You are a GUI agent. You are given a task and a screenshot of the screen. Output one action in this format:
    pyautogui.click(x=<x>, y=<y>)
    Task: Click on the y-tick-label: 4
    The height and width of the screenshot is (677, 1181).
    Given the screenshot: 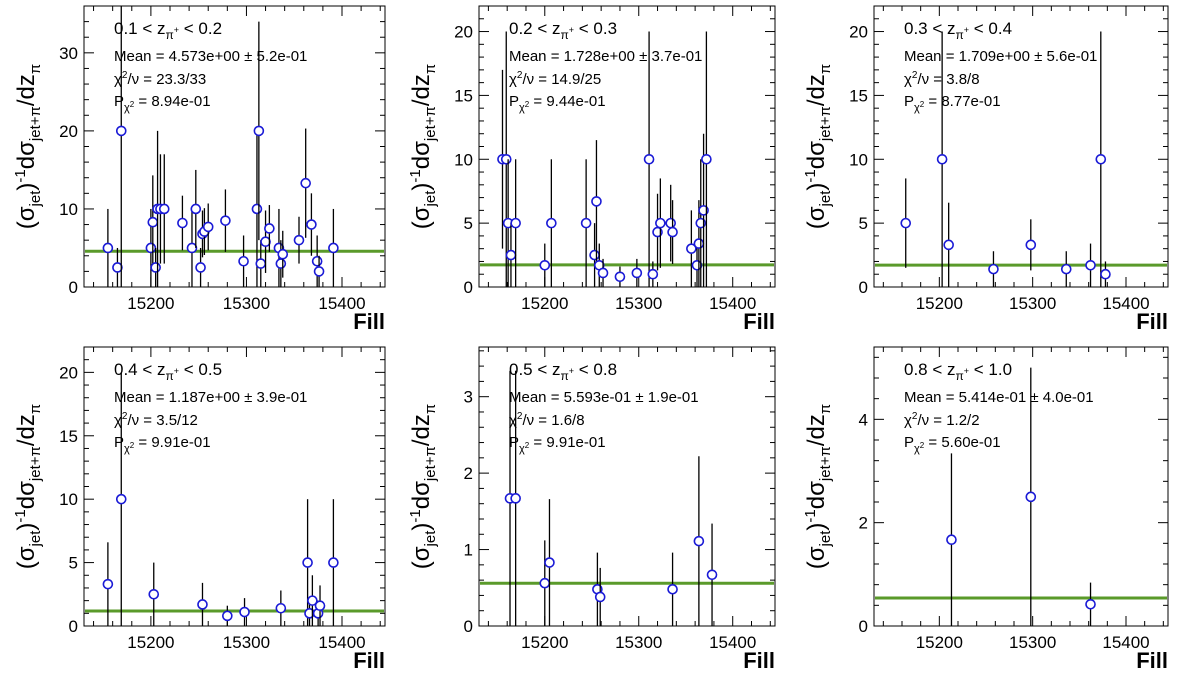 What is the action you would take?
    pyautogui.click(x=863, y=419)
    